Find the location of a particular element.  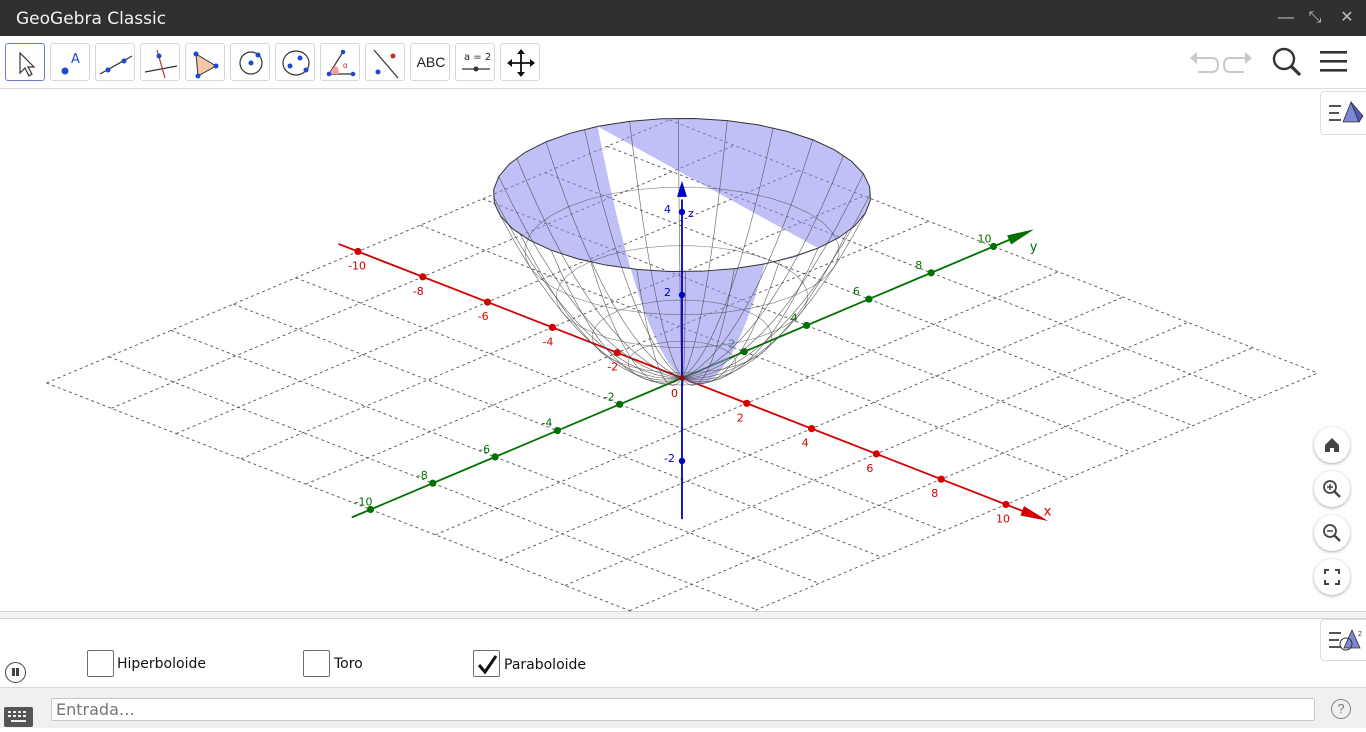

title-bar: GeoGebra Classic — ⤡ ✕ is located at coordinates (683, 18).